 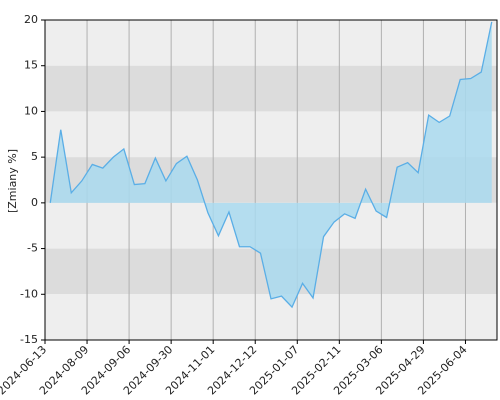 What do you see at coordinates (34, 202) in the screenshot?
I see `y-tick-label: 0` at bounding box center [34, 202].